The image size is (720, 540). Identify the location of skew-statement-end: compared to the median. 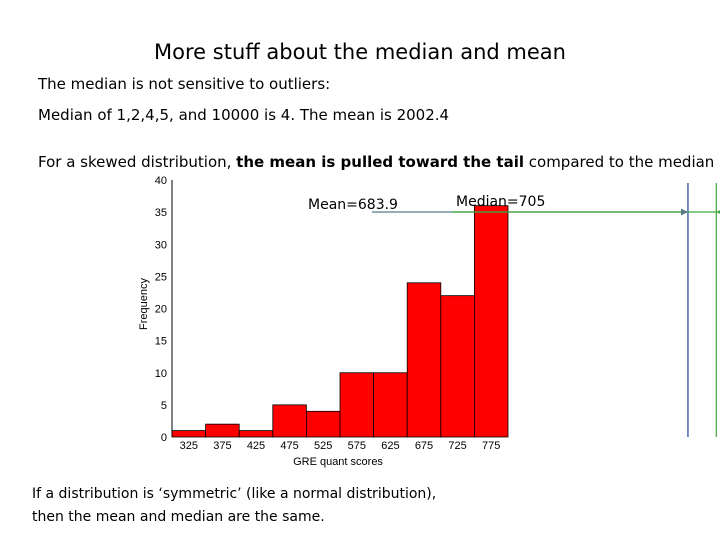
(619, 162).